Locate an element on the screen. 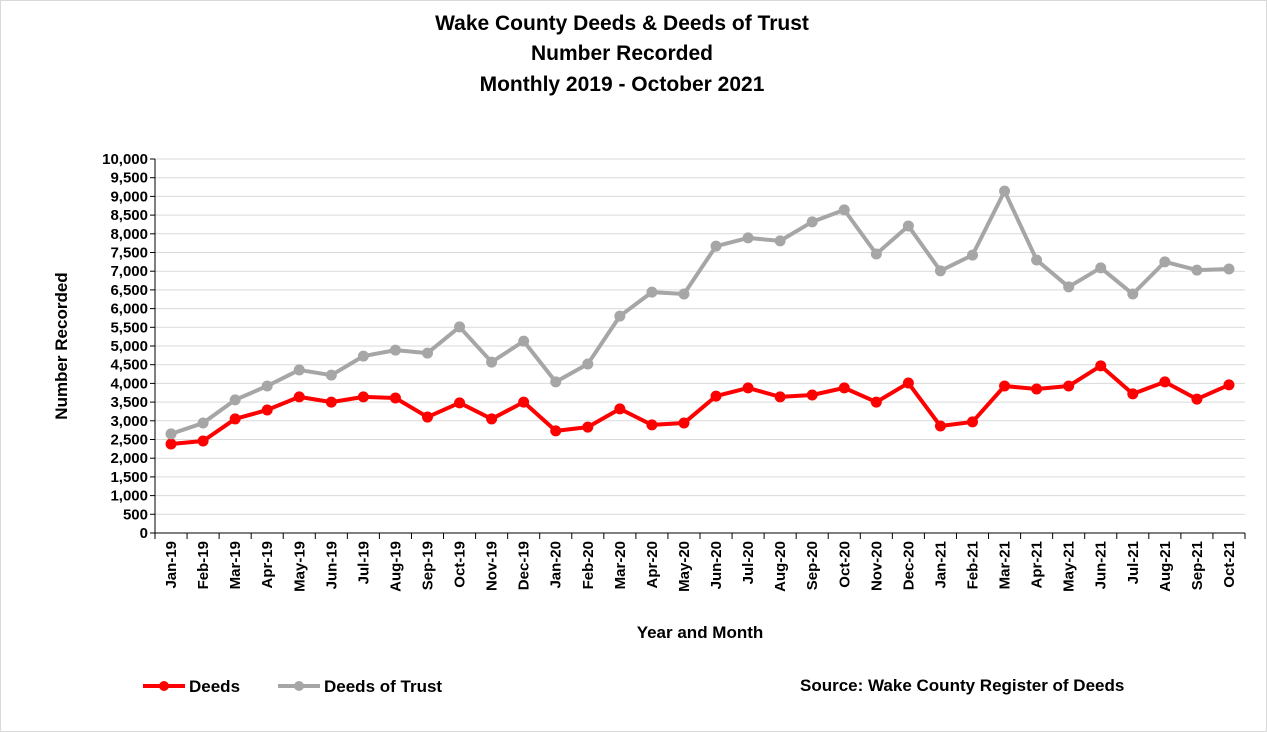 This screenshot has width=1267, height=732. x-tick-label: Dec-20 is located at coordinates (908, 565).